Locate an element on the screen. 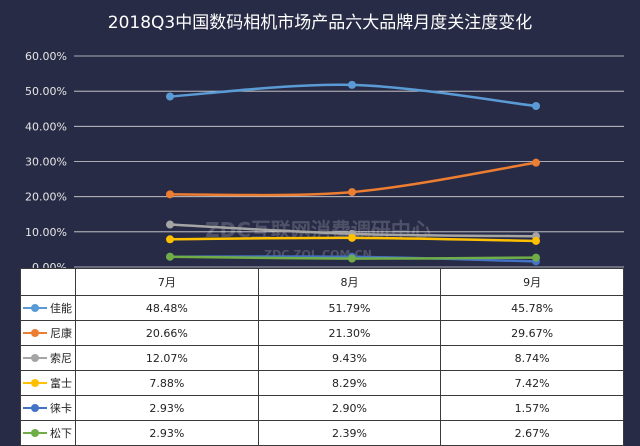 The image size is (640, 446). value-cell: 9.43% is located at coordinates (349, 358).